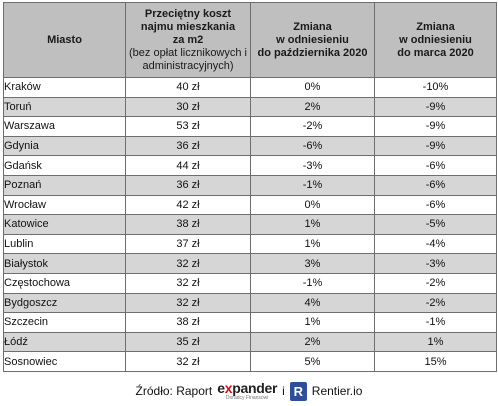  What do you see at coordinates (64, 342) in the screenshot?
I see `city-cell: Łódź` at bounding box center [64, 342].